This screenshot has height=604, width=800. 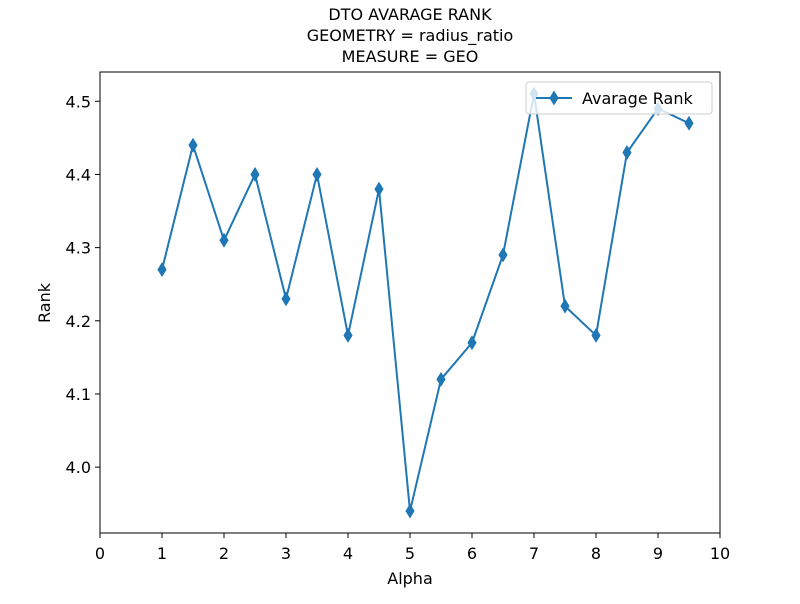 What do you see at coordinates (100, 553) in the screenshot?
I see `x-tick-label: 0` at bounding box center [100, 553].